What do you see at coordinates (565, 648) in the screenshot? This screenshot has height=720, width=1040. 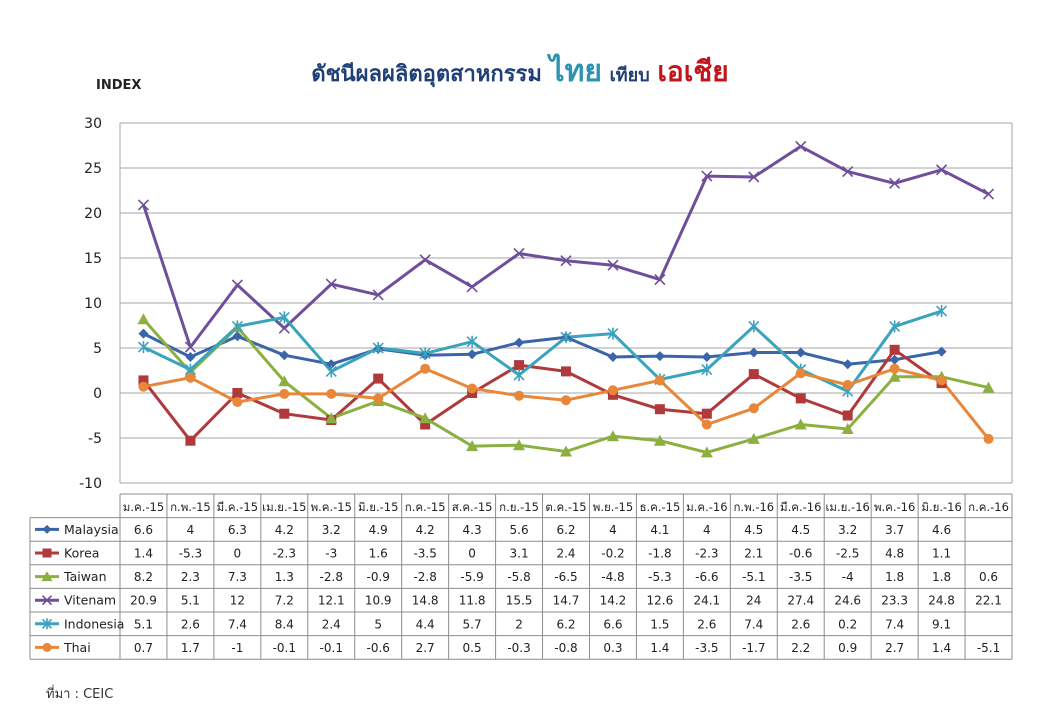 I see `table-cell: -0.8` at bounding box center [565, 648].